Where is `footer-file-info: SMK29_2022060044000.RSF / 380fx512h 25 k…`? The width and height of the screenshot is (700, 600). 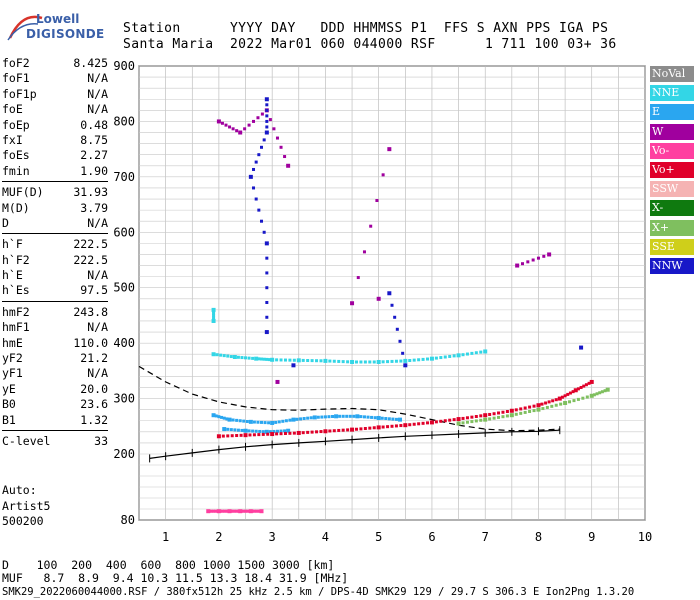 footer-file-info: SMK29_2022060044000.RSF / 380fx512h 25 k… is located at coordinates (318, 592).